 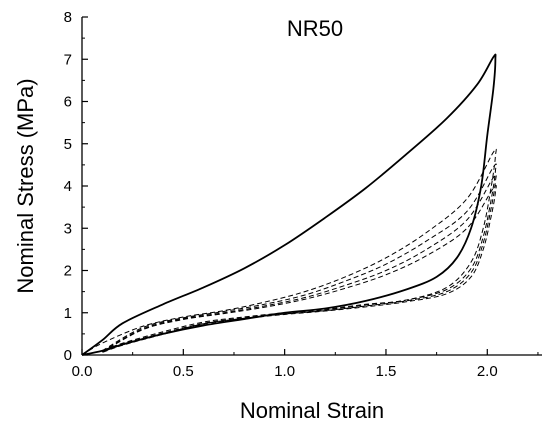 What do you see at coordinates (68, 355) in the screenshot?
I see `y-tick-label: 0` at bounding box center [68, 355].